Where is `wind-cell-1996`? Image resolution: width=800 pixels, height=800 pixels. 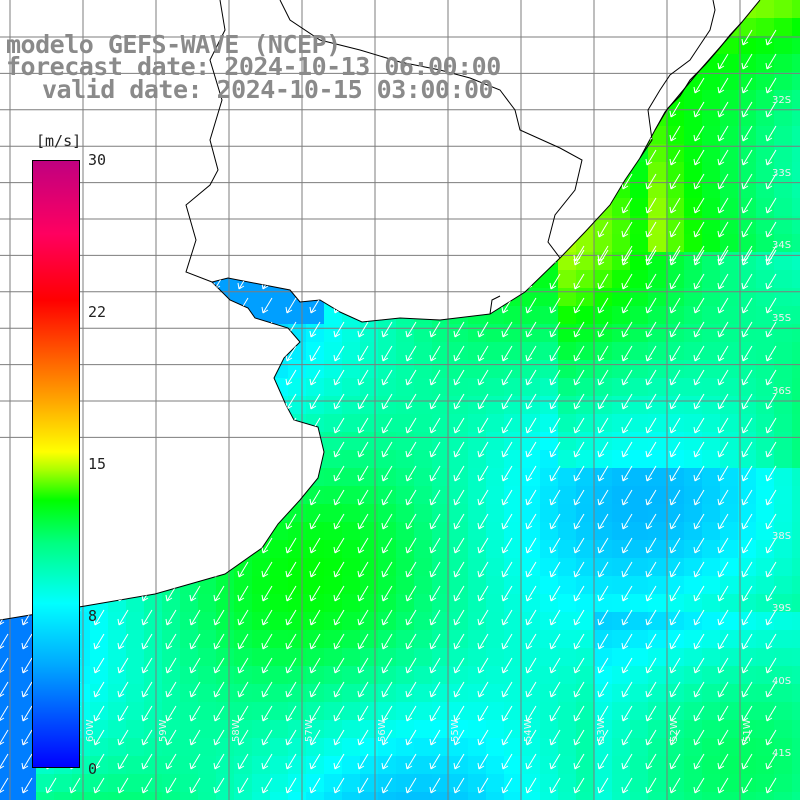 wind-cell-1996 is located at coordinates (297, 796).